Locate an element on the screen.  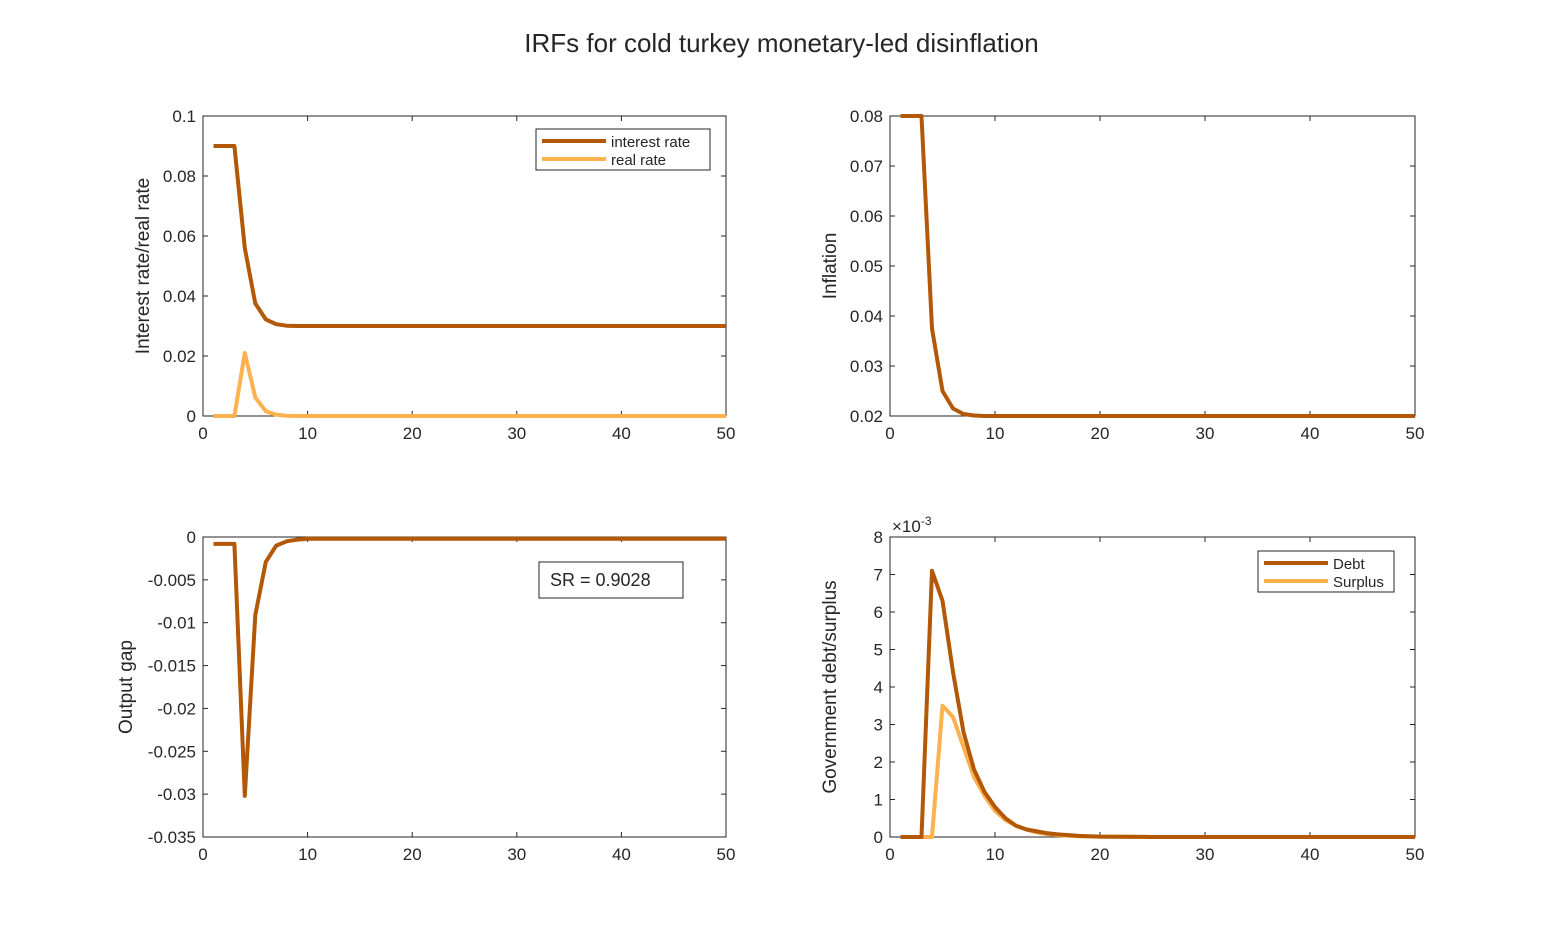
y-tick-label: 0.03 is located at coordinates (866, 366).